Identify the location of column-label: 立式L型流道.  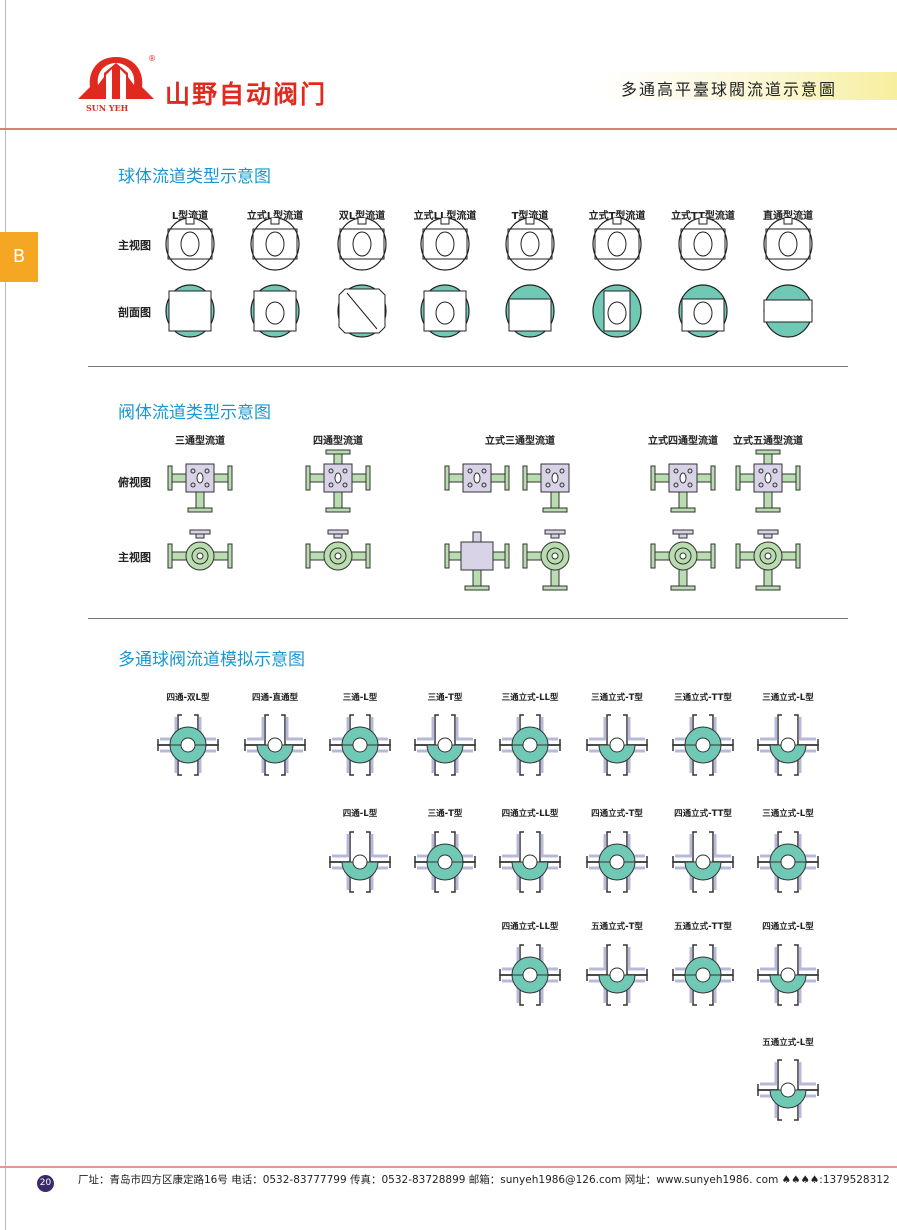
(275, 216).